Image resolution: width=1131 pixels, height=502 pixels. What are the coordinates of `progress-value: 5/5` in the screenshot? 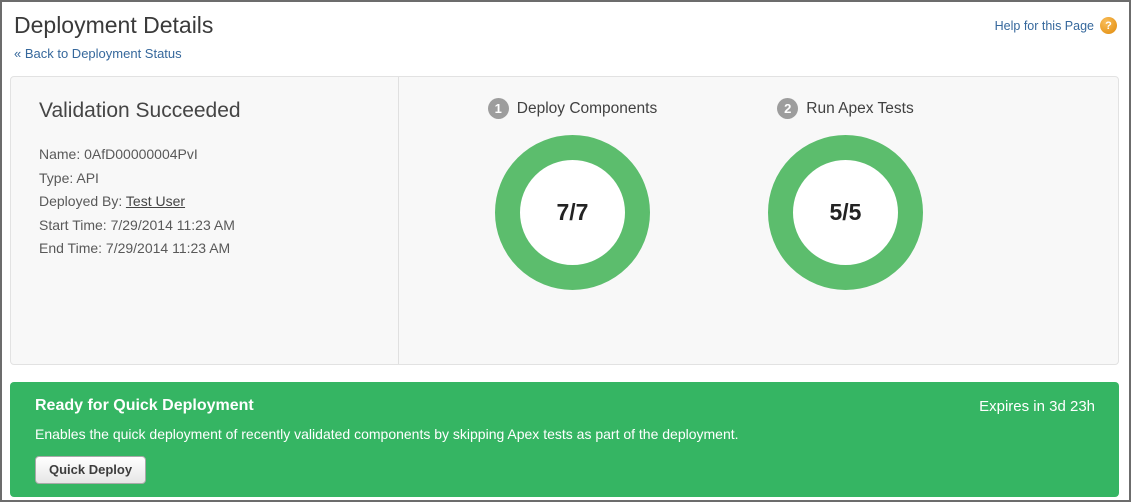 It's located at (845, 212).